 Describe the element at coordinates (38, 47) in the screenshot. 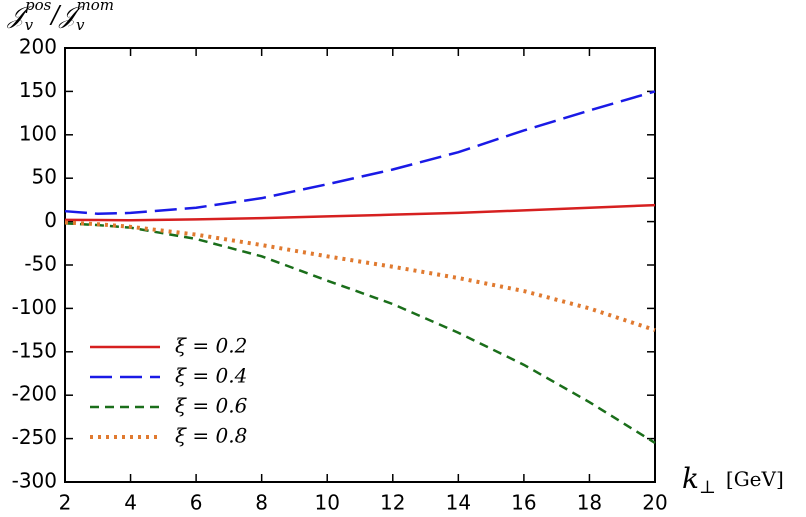

I see `y-tick-label: 200` at that location.